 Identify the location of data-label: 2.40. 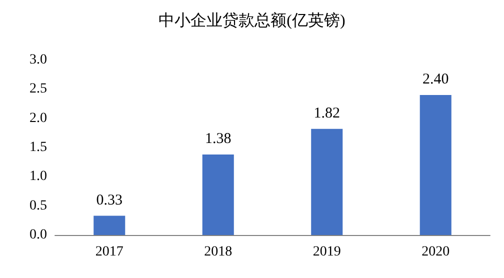
(435, 80).